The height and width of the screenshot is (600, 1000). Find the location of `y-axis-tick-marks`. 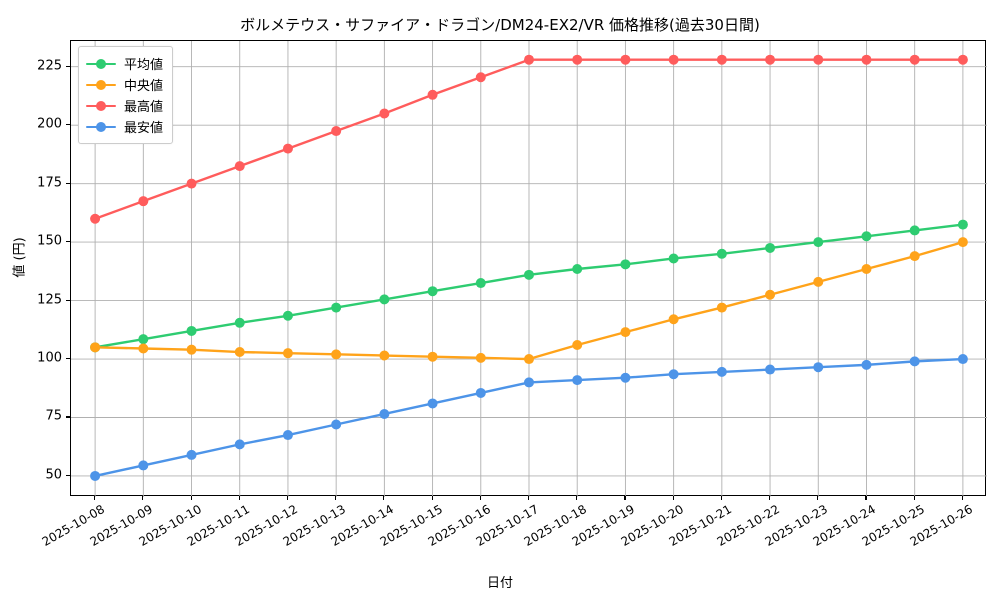

y-axis-tick-marks is located at coordinates (35, 268).